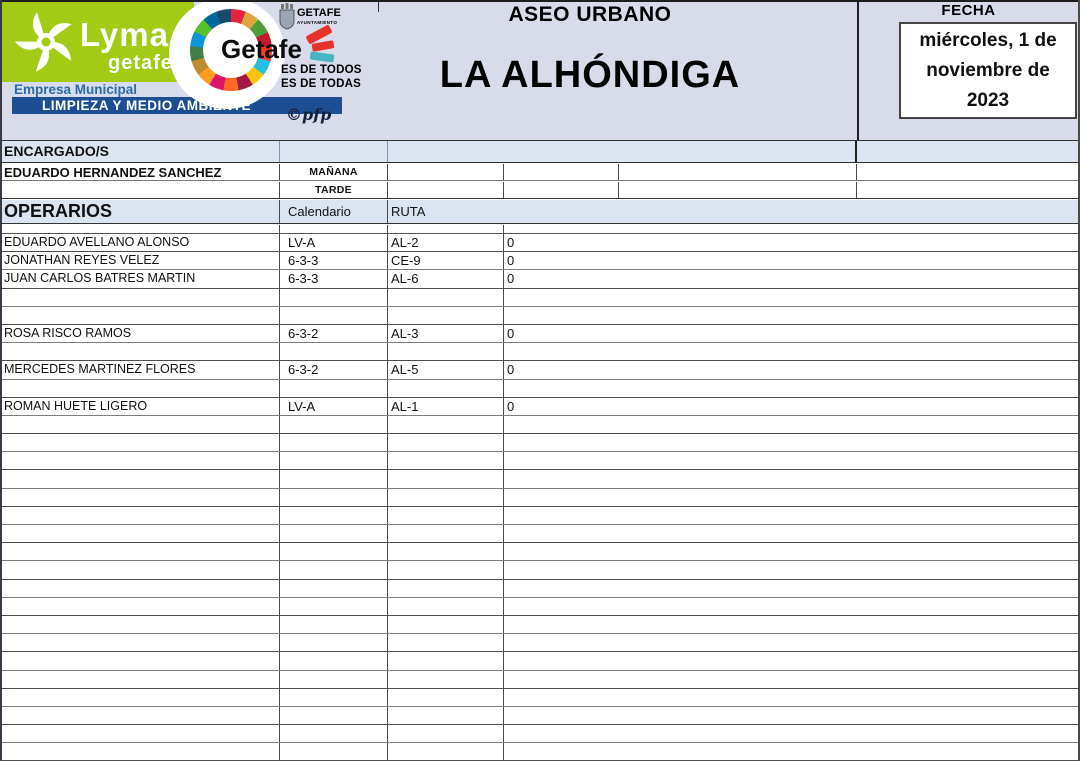 This screenshot has width=1080, height=761. Describe the element at coordinates (140, 63) in the screenshot. I see `lyma-brand-subtext: getafe` at that location.